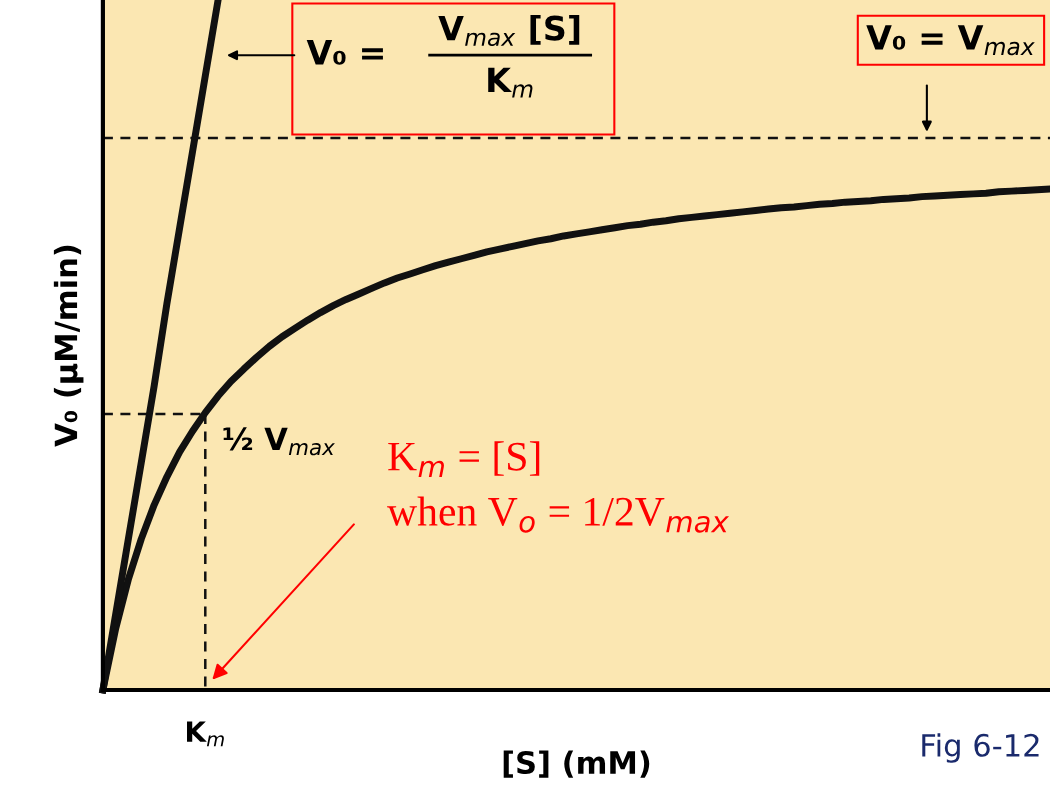  I want to click on ref-line-label: V₀ = V$_{max}$, so click(950, 40).